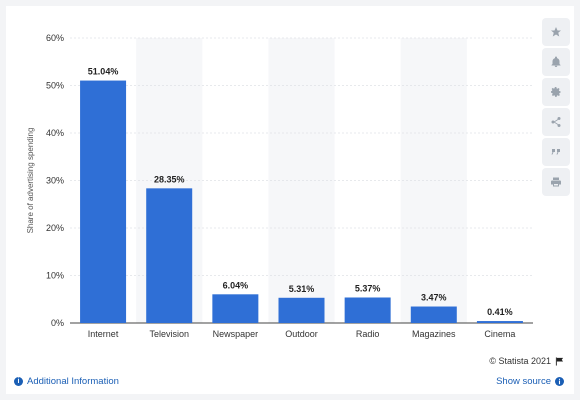 The height and width of the screenshot is (400, 580). I want to click on x-tick-label: Television, so click(169, 334).